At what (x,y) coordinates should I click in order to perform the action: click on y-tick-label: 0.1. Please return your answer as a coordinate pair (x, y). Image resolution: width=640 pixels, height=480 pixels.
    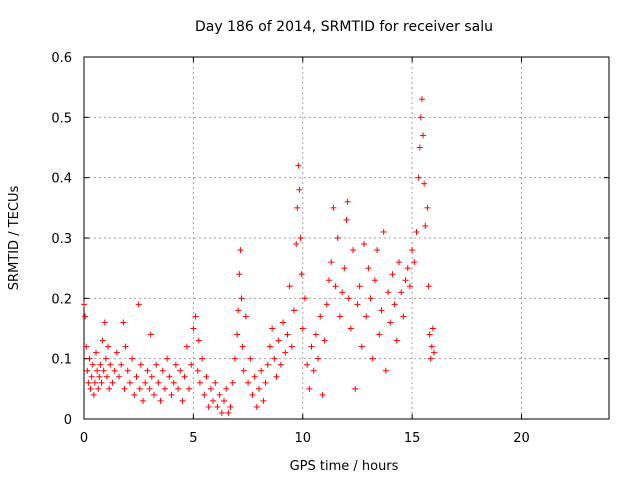
    Looking at the image, I should click on (61, 360).